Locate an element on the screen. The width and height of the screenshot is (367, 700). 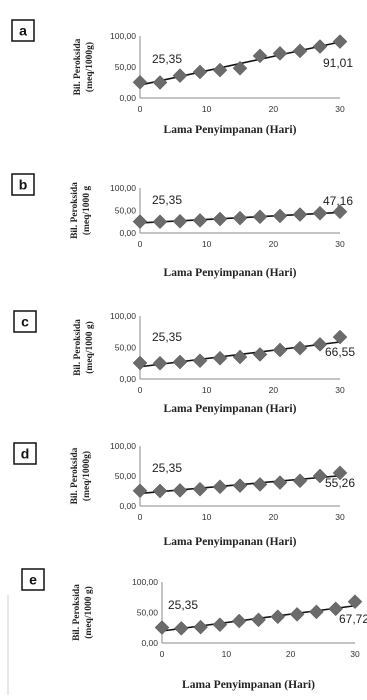
data-label-end: 91,01 is located at coordinates (338, 63).